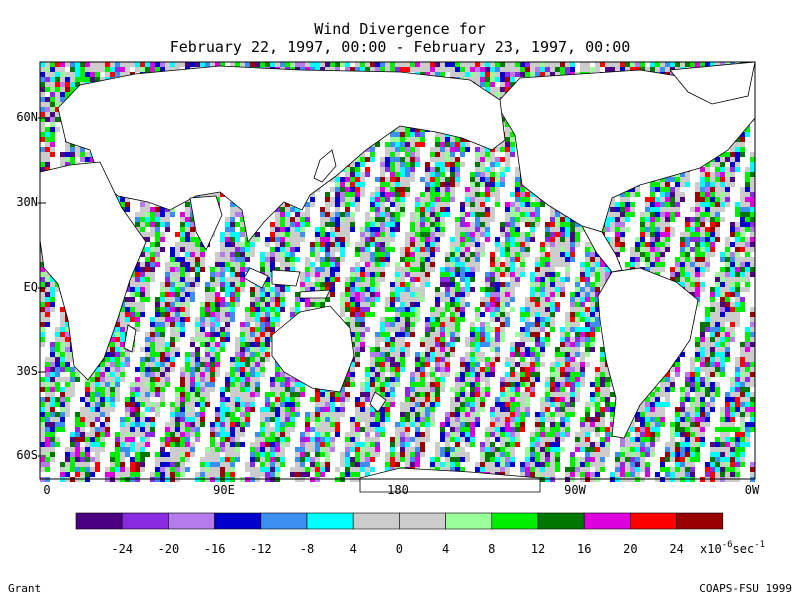  I want to click on lon-label: 0W, so click(752, 490).